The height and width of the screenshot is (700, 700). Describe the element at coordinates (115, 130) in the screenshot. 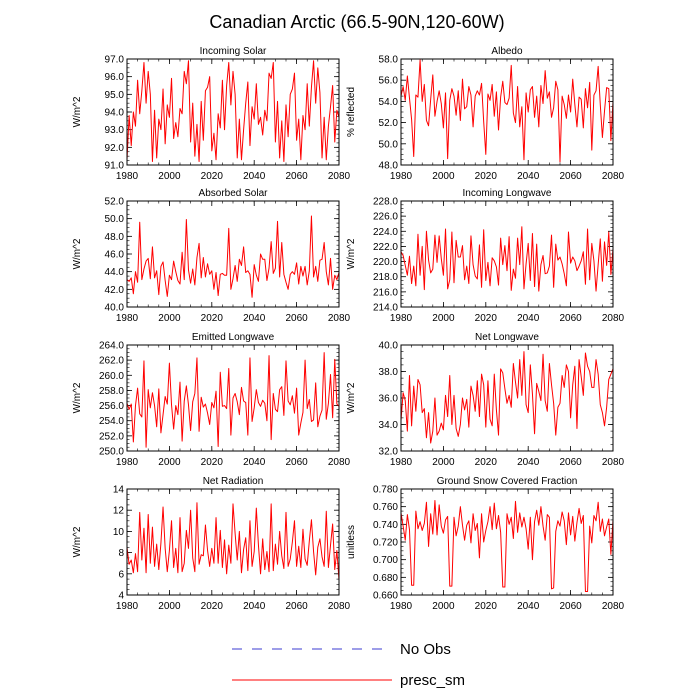

I see `y-tick-label: 93.0` at that location.